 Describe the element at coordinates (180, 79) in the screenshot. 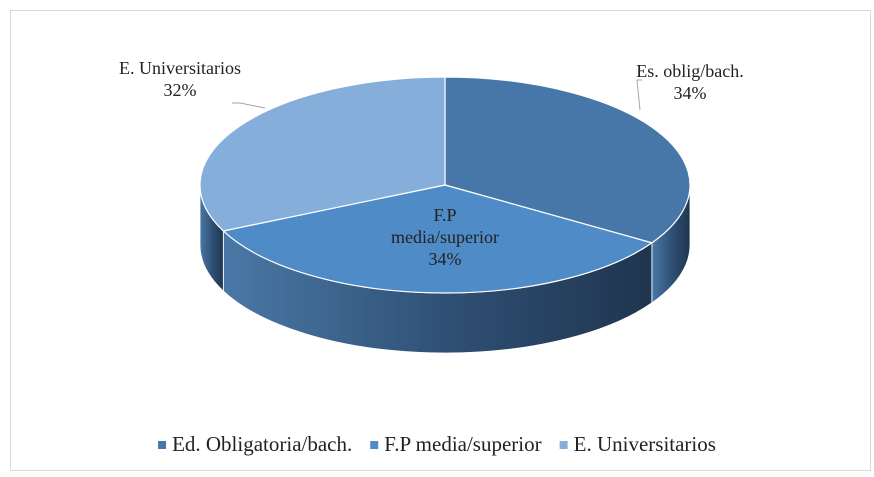

I see `data-label-text: E. Universitarios 32%` at that location.